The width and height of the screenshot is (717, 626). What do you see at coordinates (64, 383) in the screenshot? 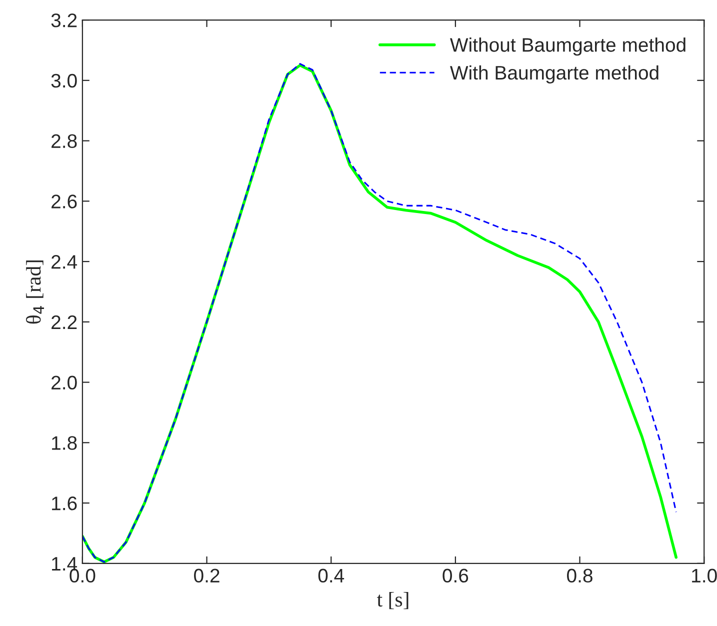
I see `y-tick-label: 2.0` at bounding box center [64, 383].